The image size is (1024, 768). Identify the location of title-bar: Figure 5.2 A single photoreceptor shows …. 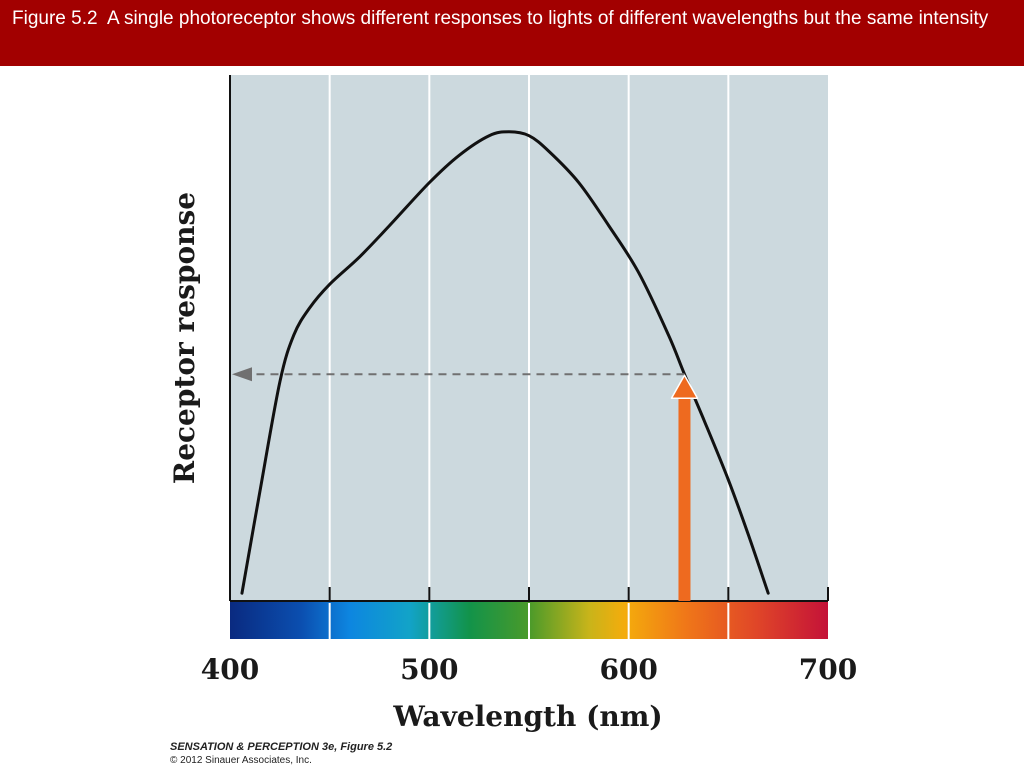
(512, 33).